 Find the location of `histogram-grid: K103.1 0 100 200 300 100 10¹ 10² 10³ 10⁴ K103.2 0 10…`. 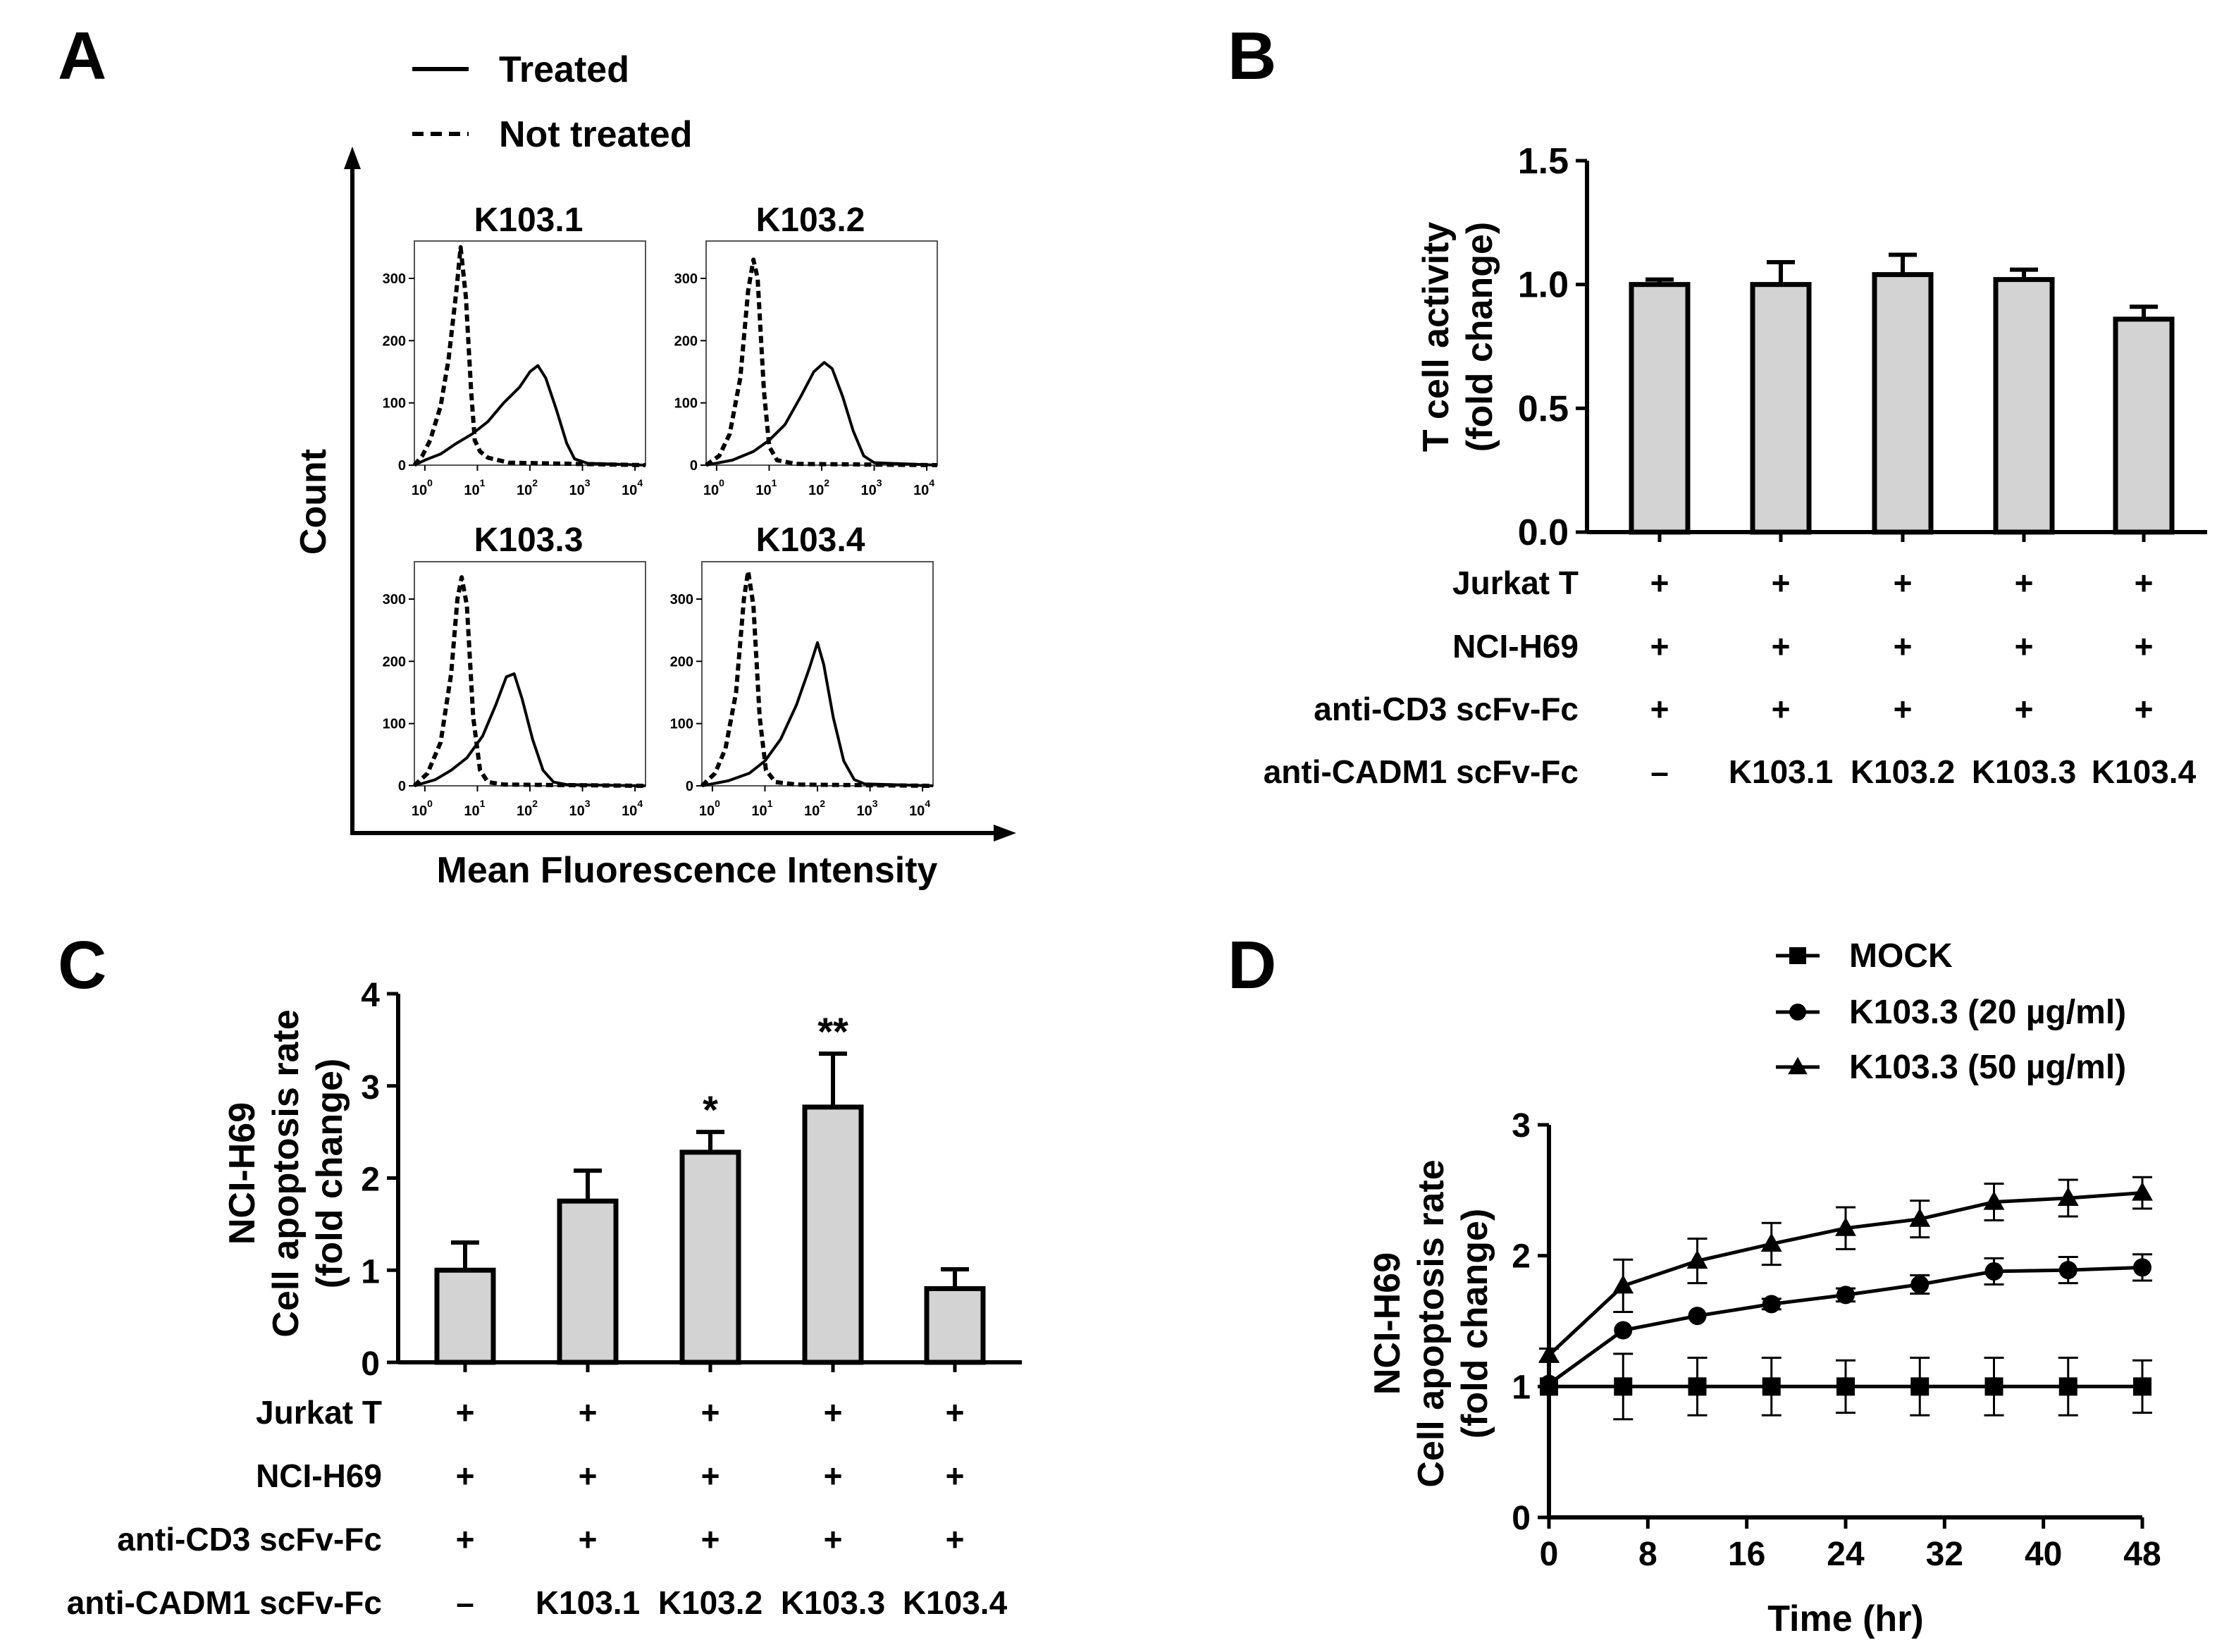

histogram-grid: K103.1 0 100 200 300 100 10¹ 10² 10³ 10⁴ K103.2 0 10… is located at coordinates (660, 510).